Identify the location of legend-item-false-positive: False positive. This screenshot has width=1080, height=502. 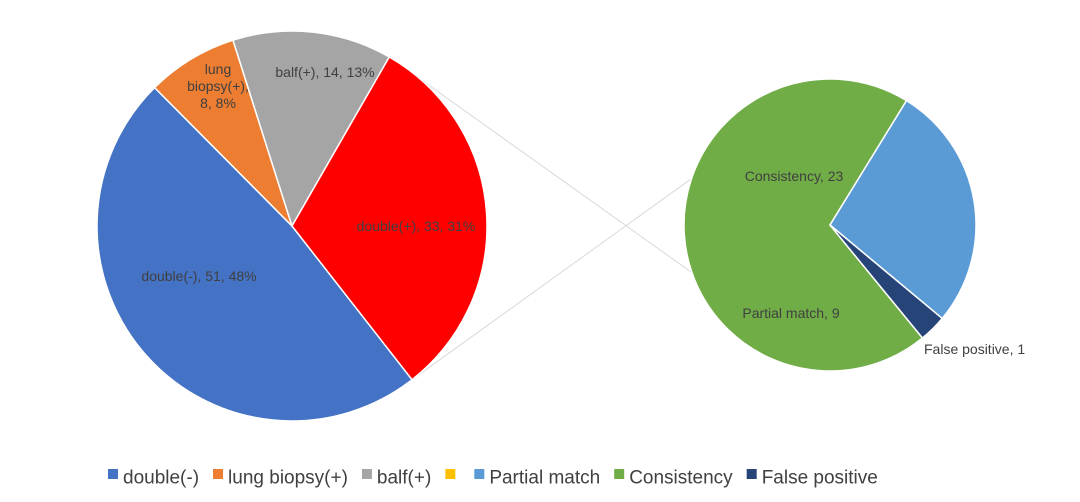
(812, 478).